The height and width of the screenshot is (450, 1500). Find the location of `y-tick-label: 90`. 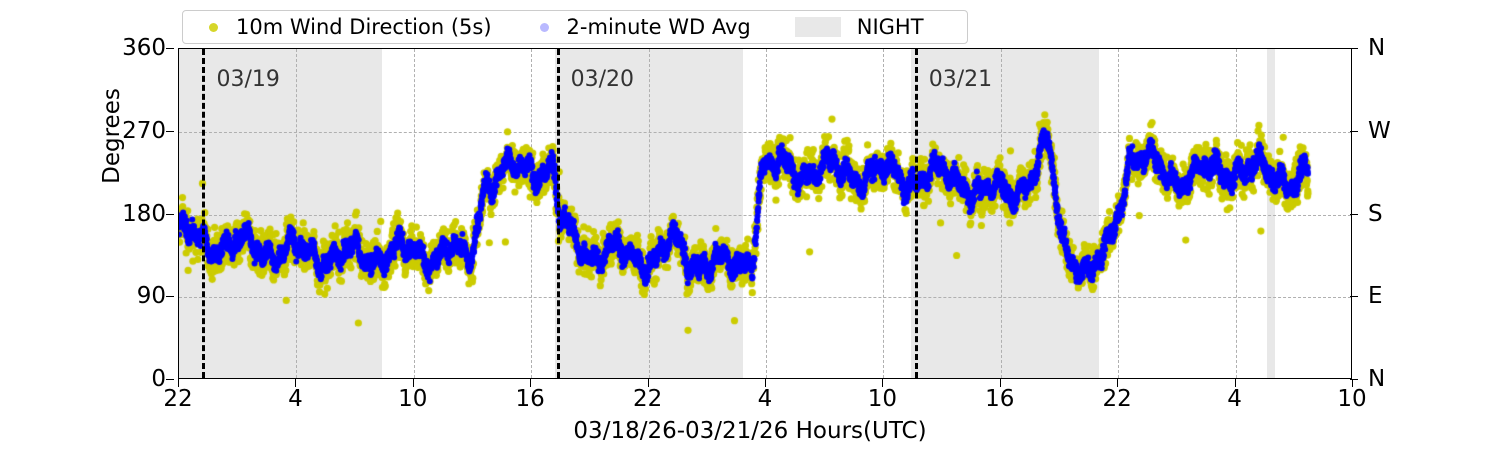

y-tick-label: 90 is located at coordinates (151, 296).